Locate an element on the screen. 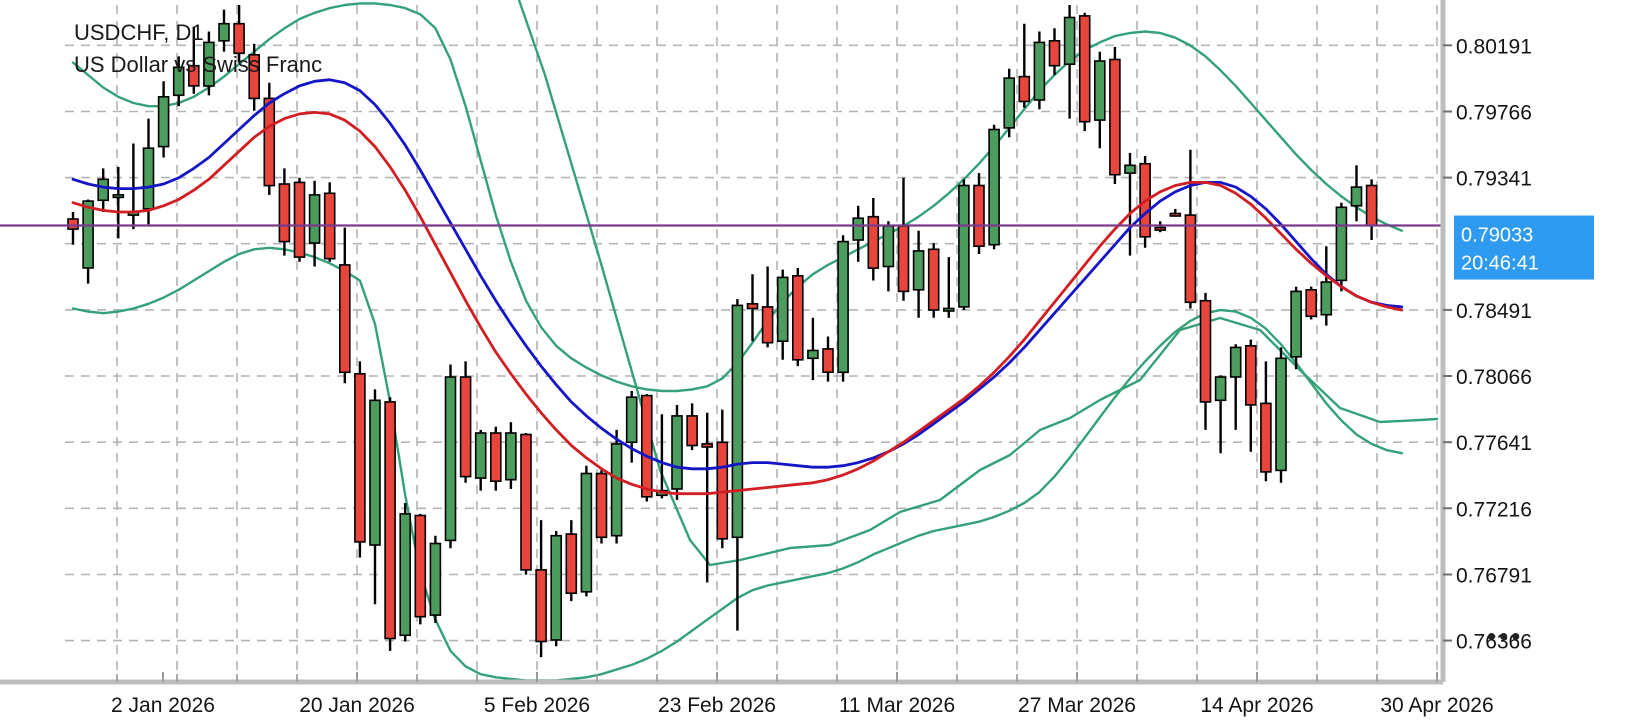 The height and width of the screenshot is (720, 1640). more-options-icon: ••• is located at coordinates (1505, 636).